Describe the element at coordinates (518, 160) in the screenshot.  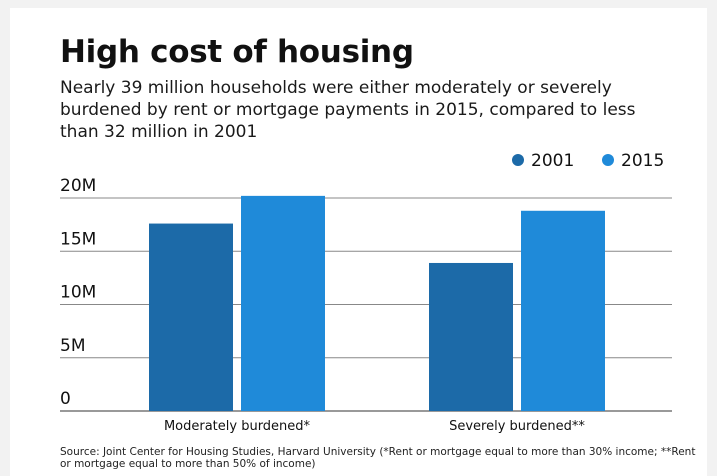
I see `legend-marker-2001` at that location.